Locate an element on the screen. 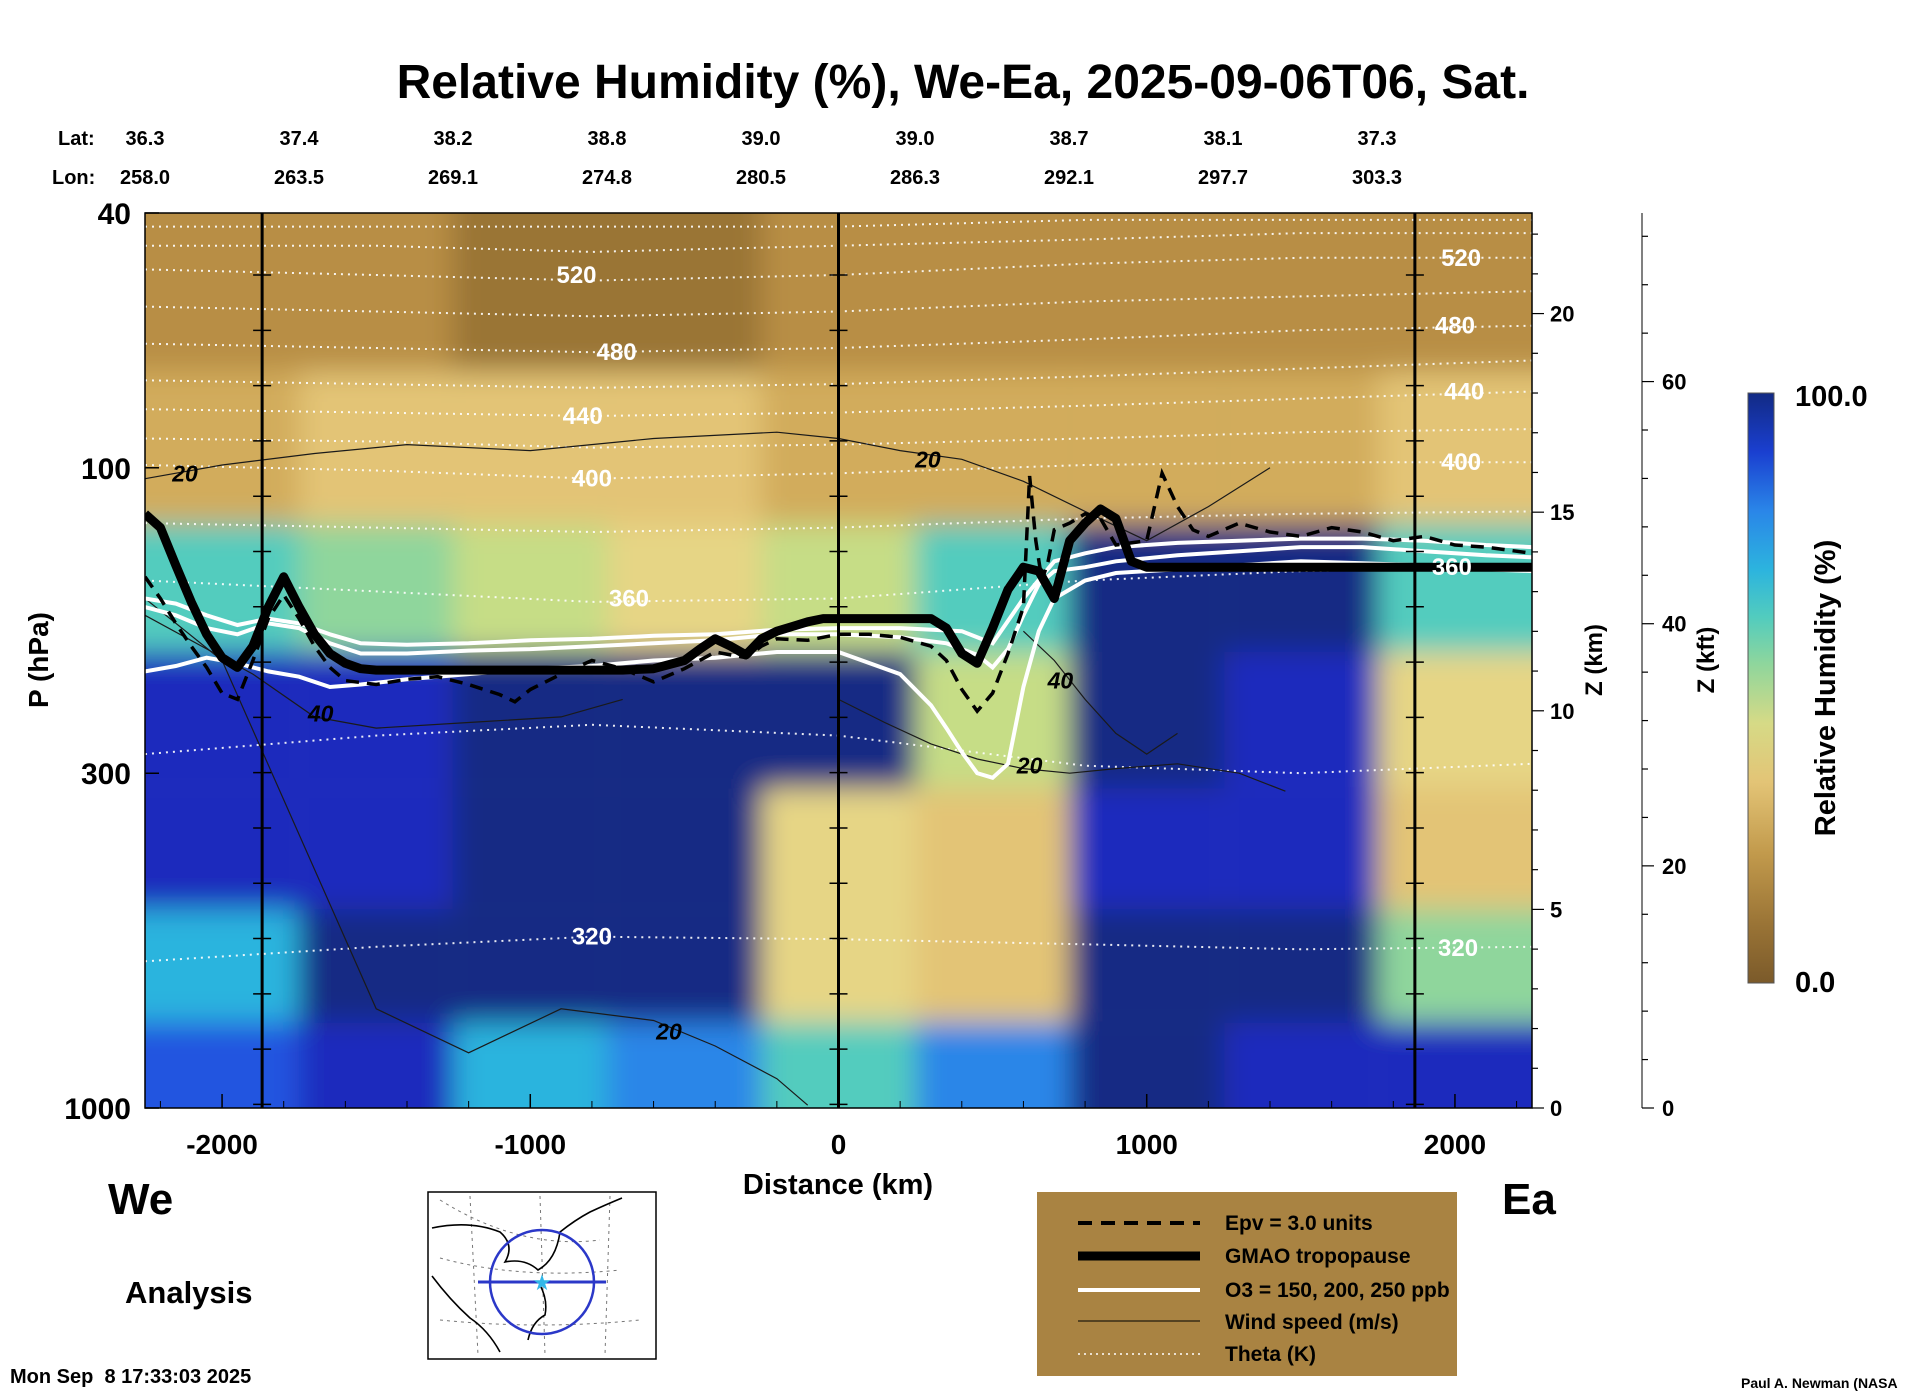 The width and height of the screenshot is (1926, 1394). wind-label-1: 20 is located at coordinates (927, 459).